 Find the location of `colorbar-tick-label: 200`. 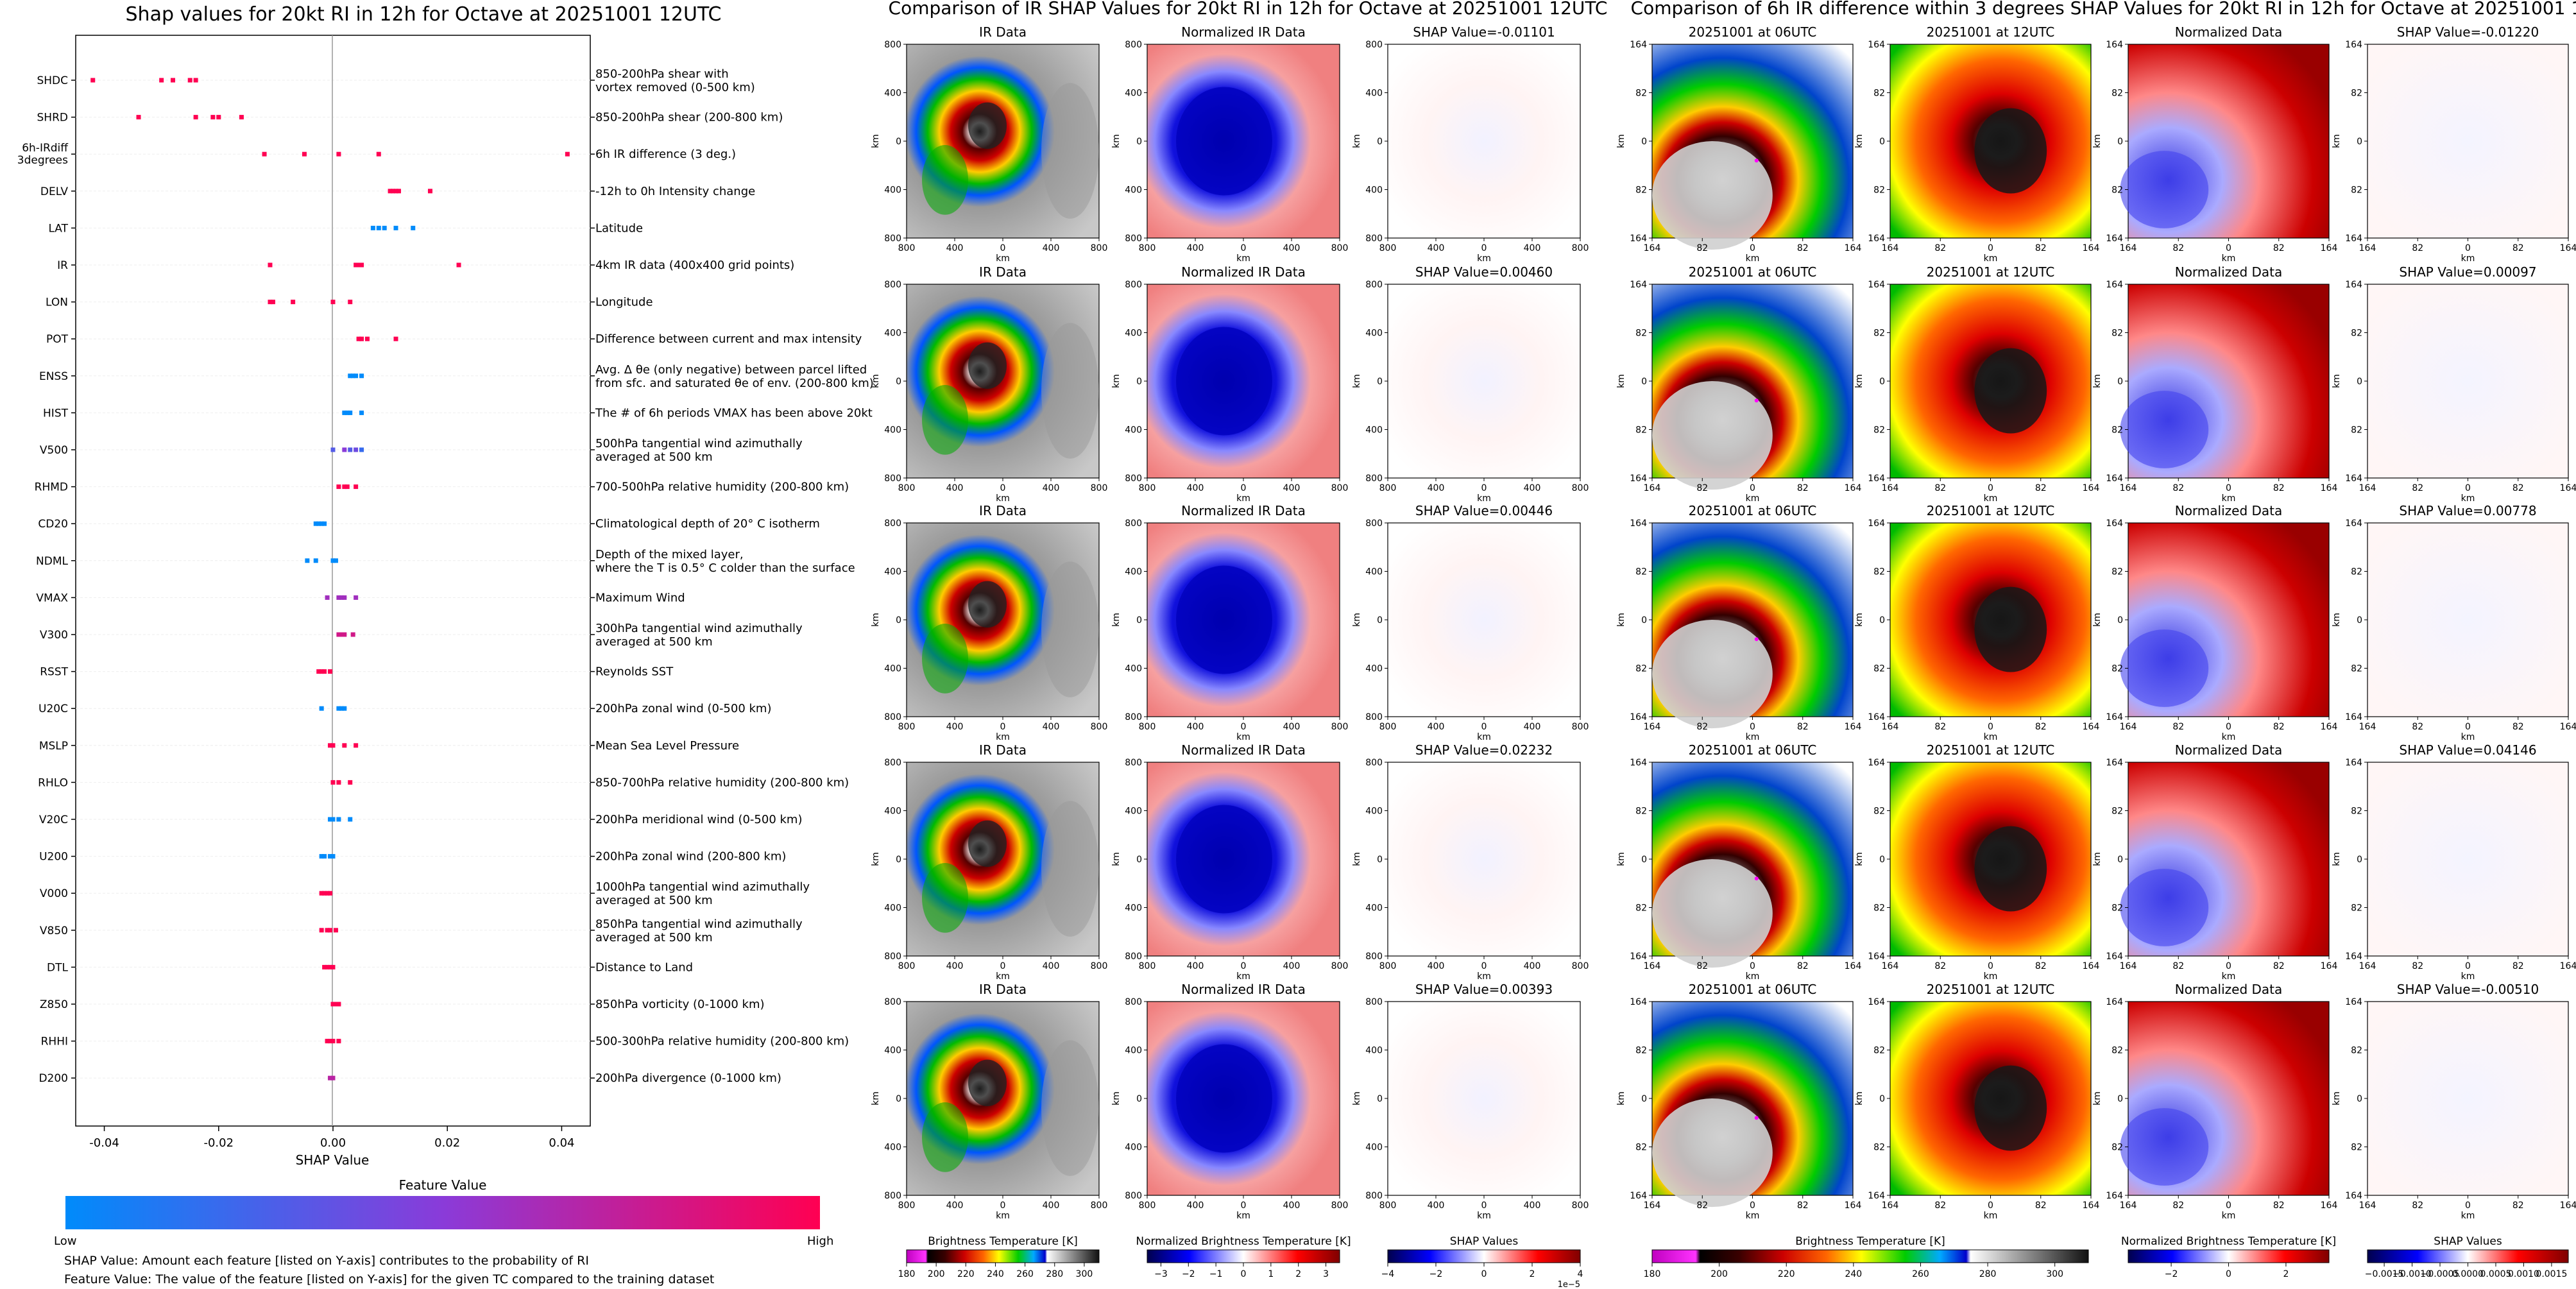

colorbar-tick-label: 200 is located at coordinates (936, 1274).